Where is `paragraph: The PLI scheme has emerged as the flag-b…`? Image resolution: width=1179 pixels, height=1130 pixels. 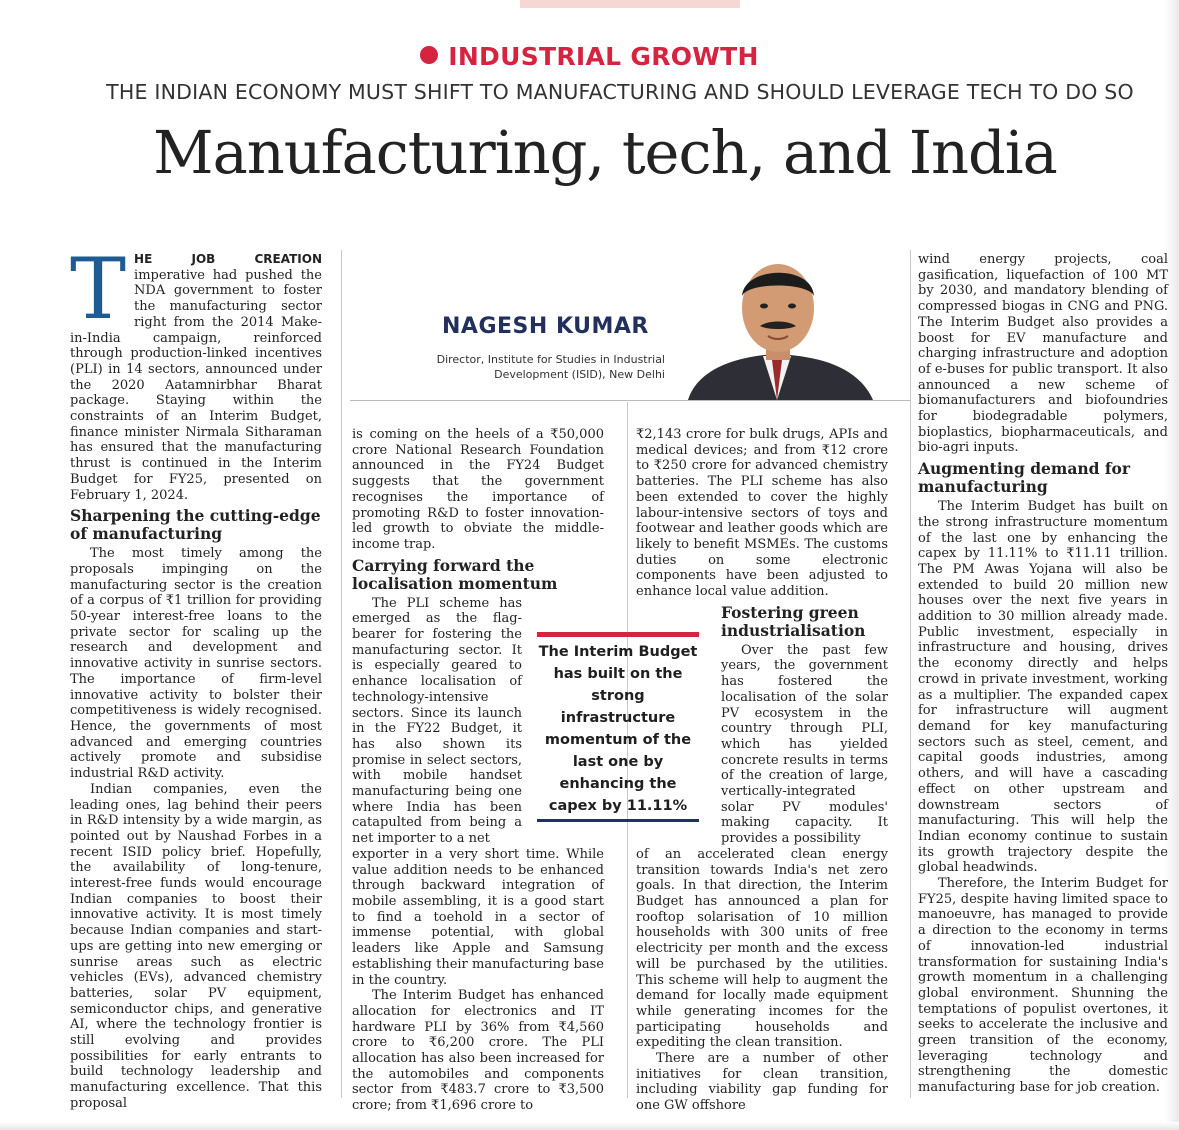 paragraph: The PLI scheme has emerged as the flag-b… is located at coordinates (437, 721).